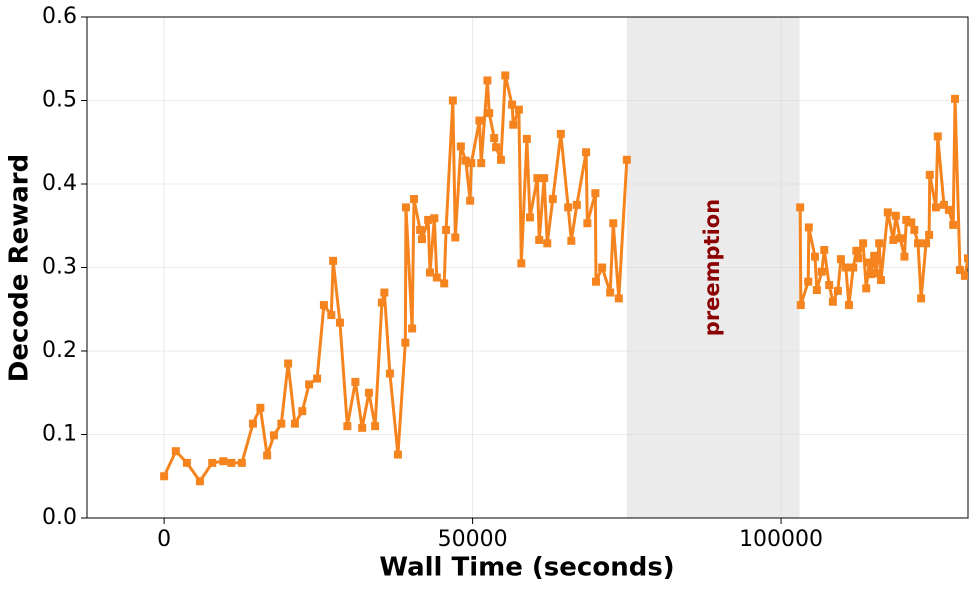  I want to click on x-tick-label: 0, so click(164, 539).